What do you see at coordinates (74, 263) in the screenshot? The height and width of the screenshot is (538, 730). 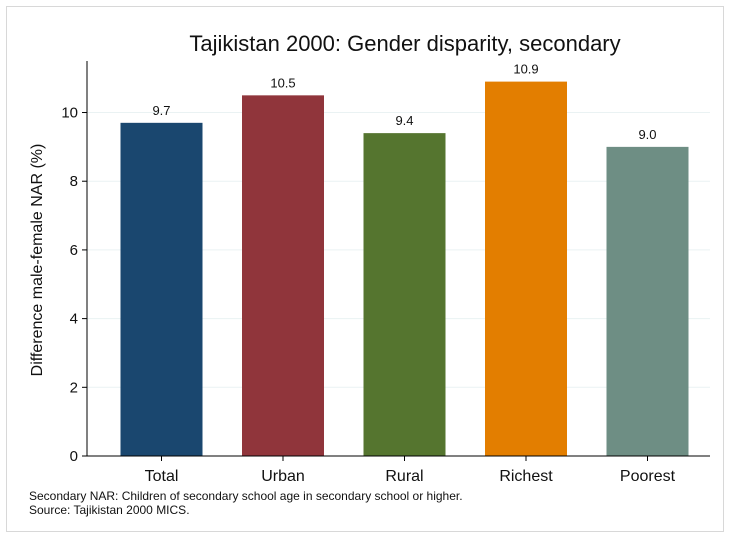 I see `y-axis: 0 2 4 6 8 10` at bounding box center [74, 263].